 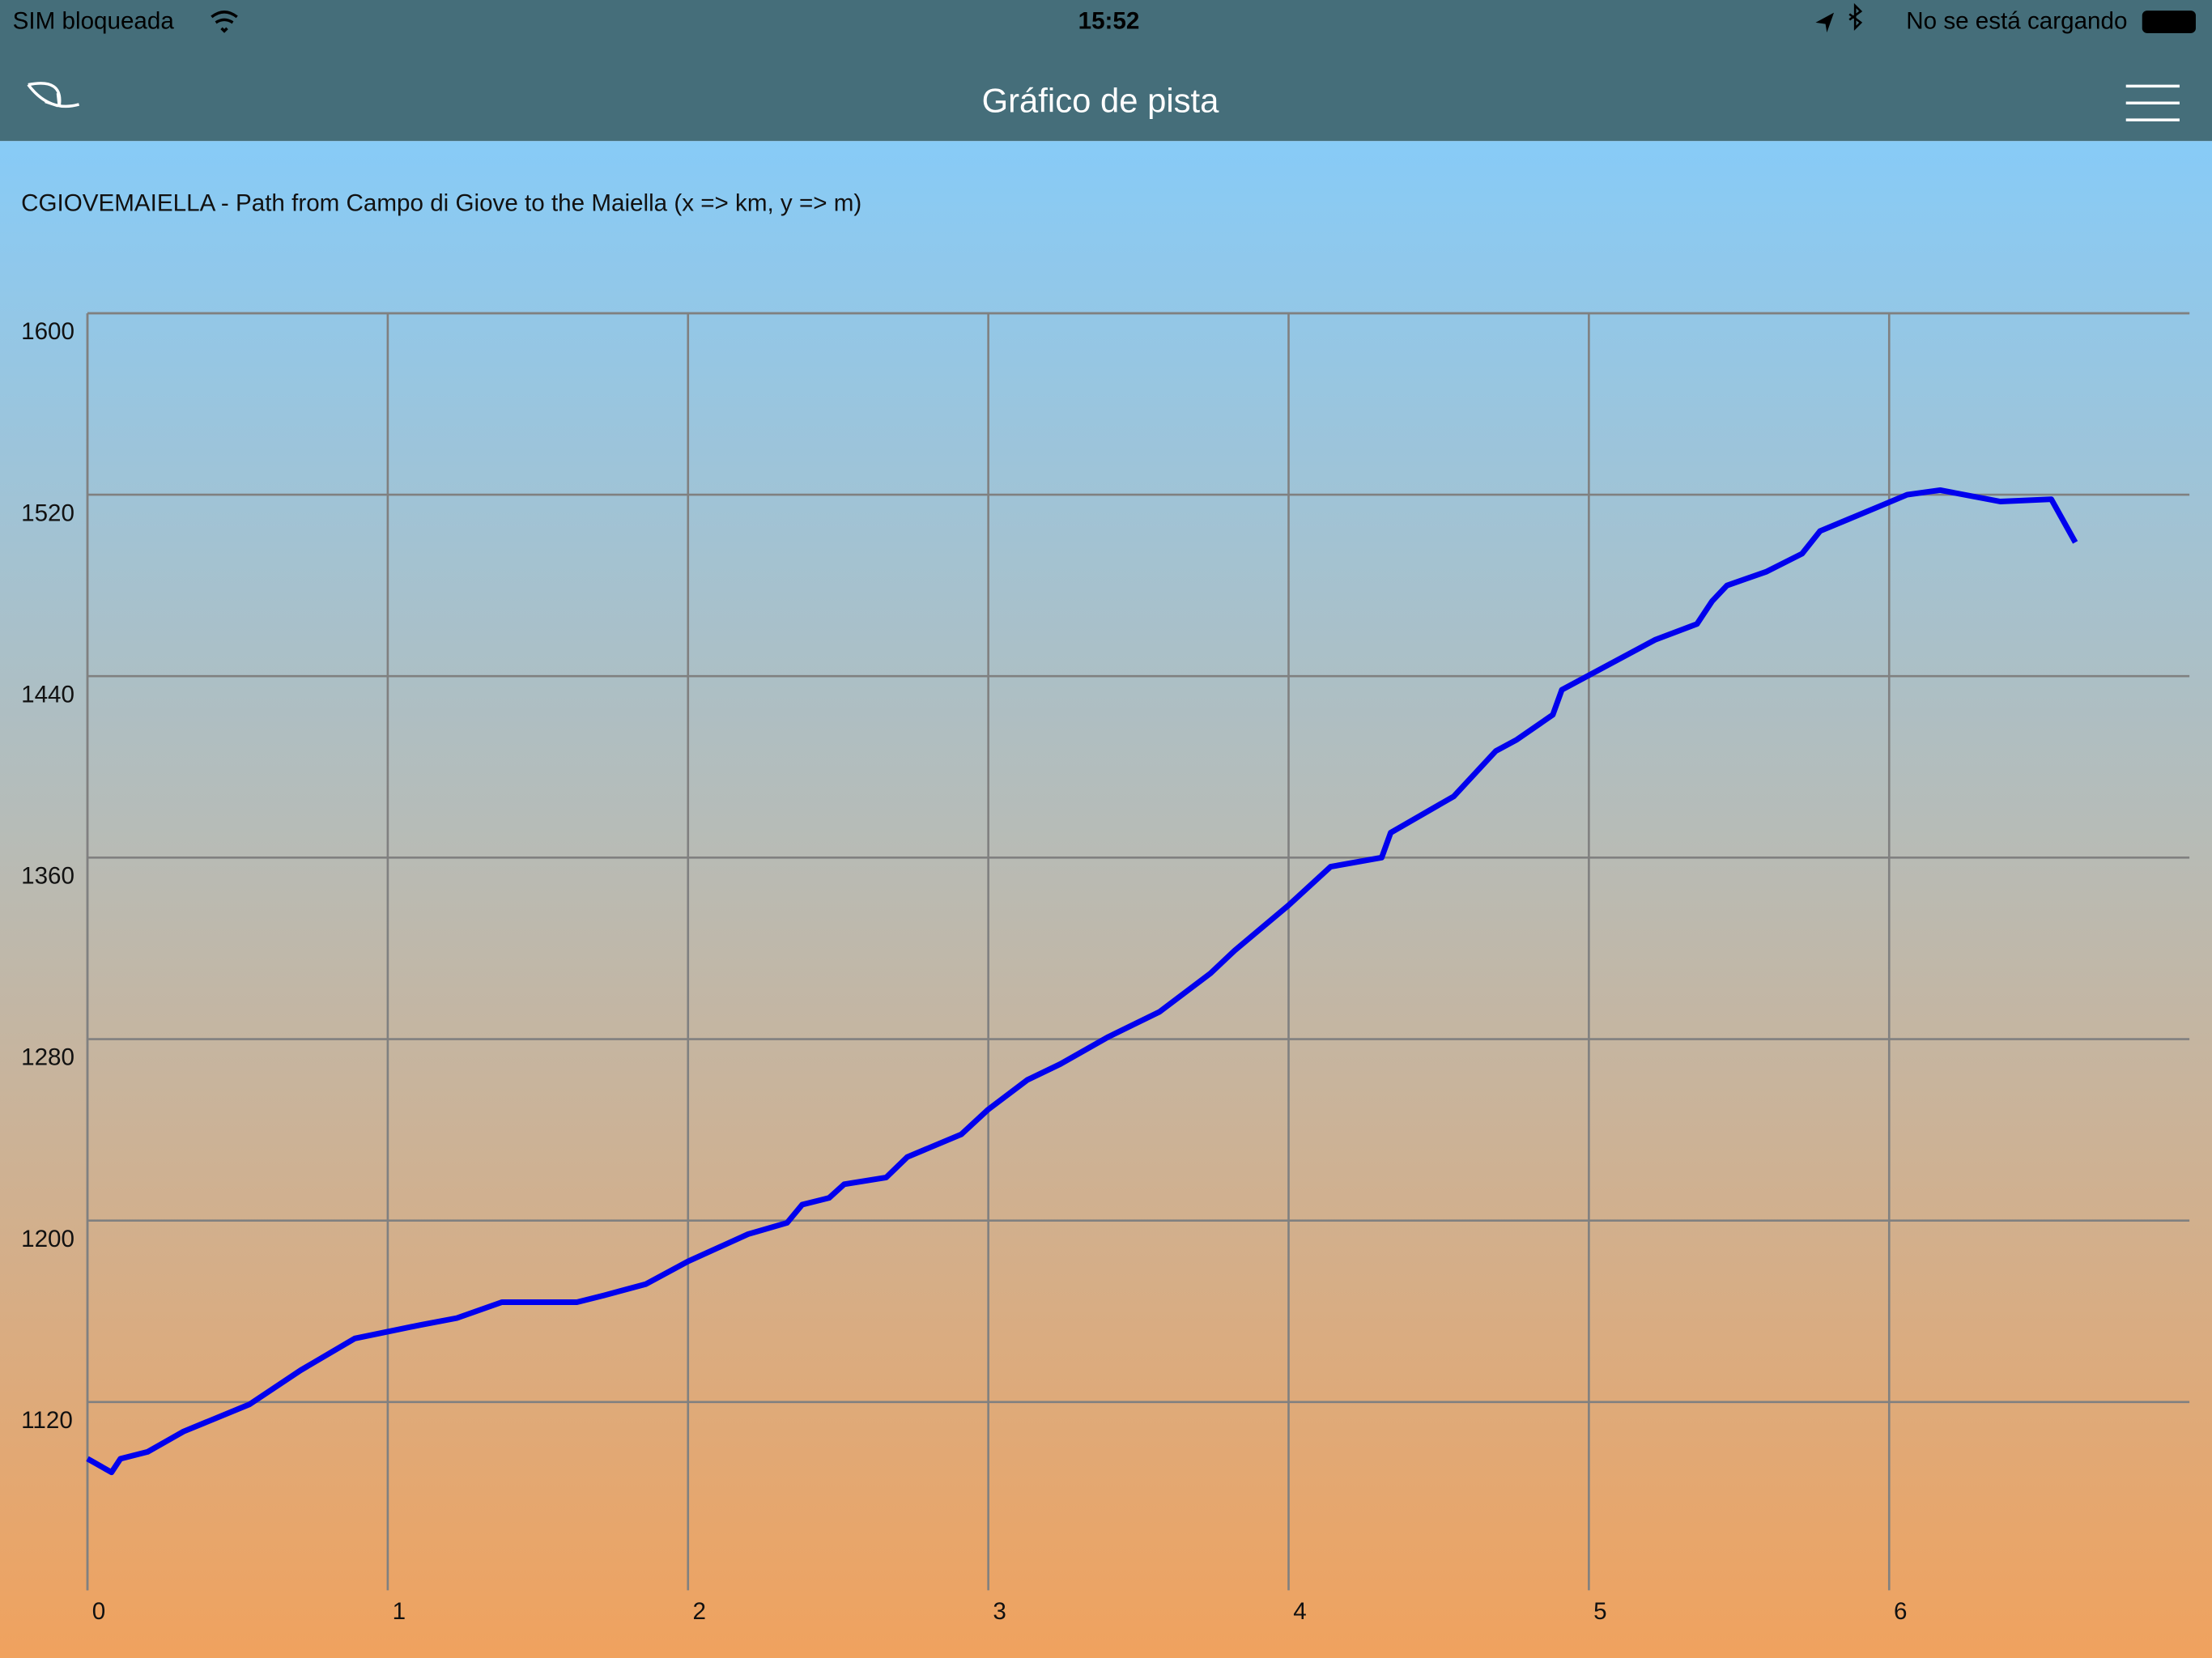 What do you see at coordinates (699, 1611) in the screenshot?
I see `x-tick-label: 2` at bounding box center [699, 1611].